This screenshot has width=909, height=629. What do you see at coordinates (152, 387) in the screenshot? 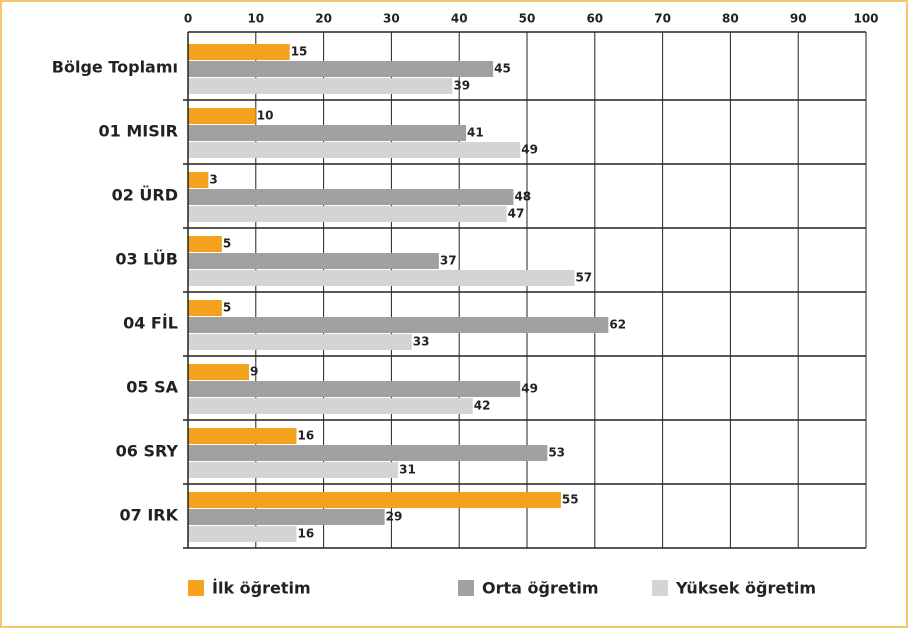
I see `category-label: 05 SA` at bounding box center [152, 387].